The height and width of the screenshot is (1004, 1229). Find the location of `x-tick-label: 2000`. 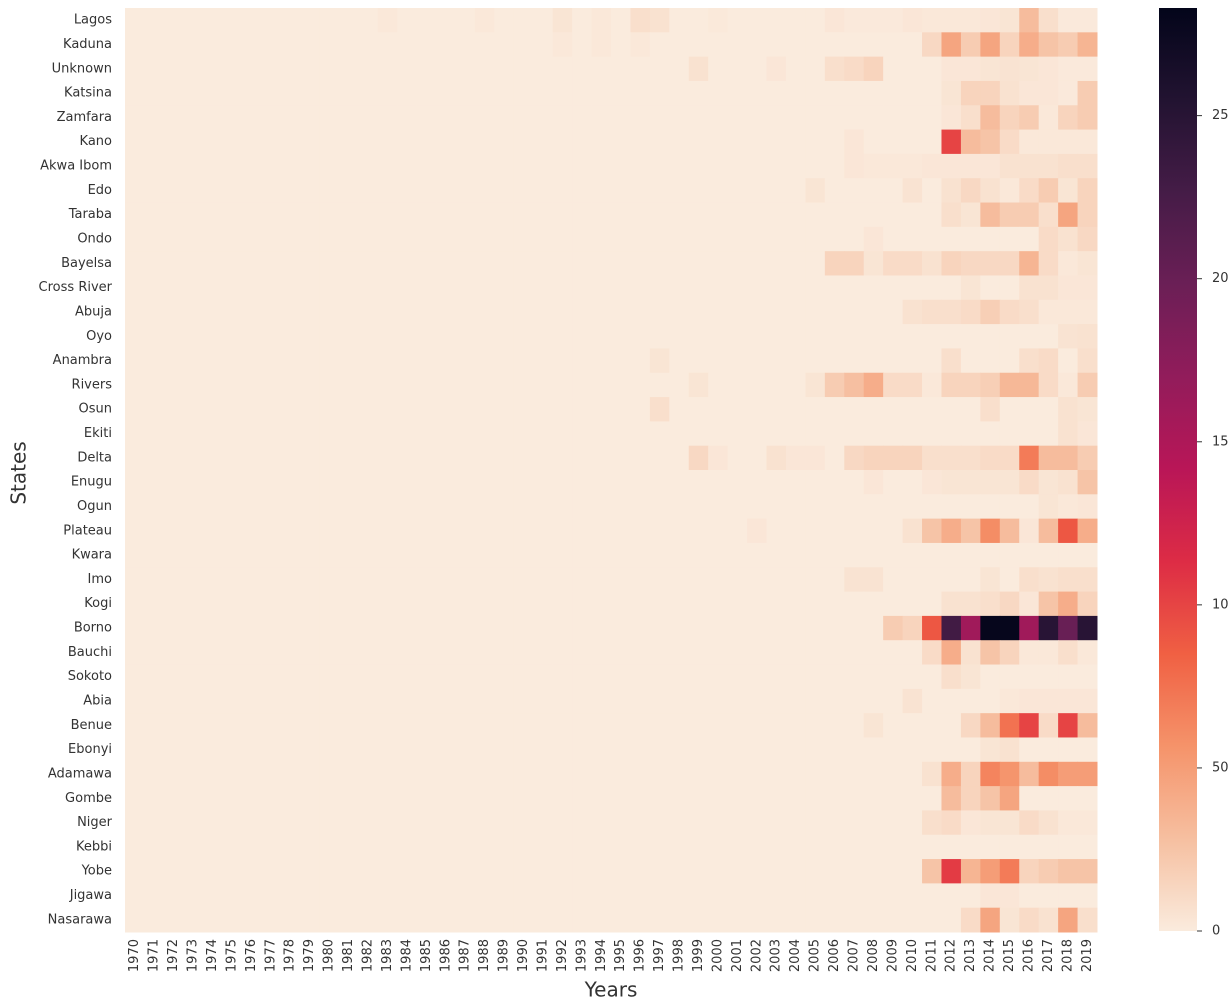

x-tick-label: 2000 is located at coordinates (717, 955).